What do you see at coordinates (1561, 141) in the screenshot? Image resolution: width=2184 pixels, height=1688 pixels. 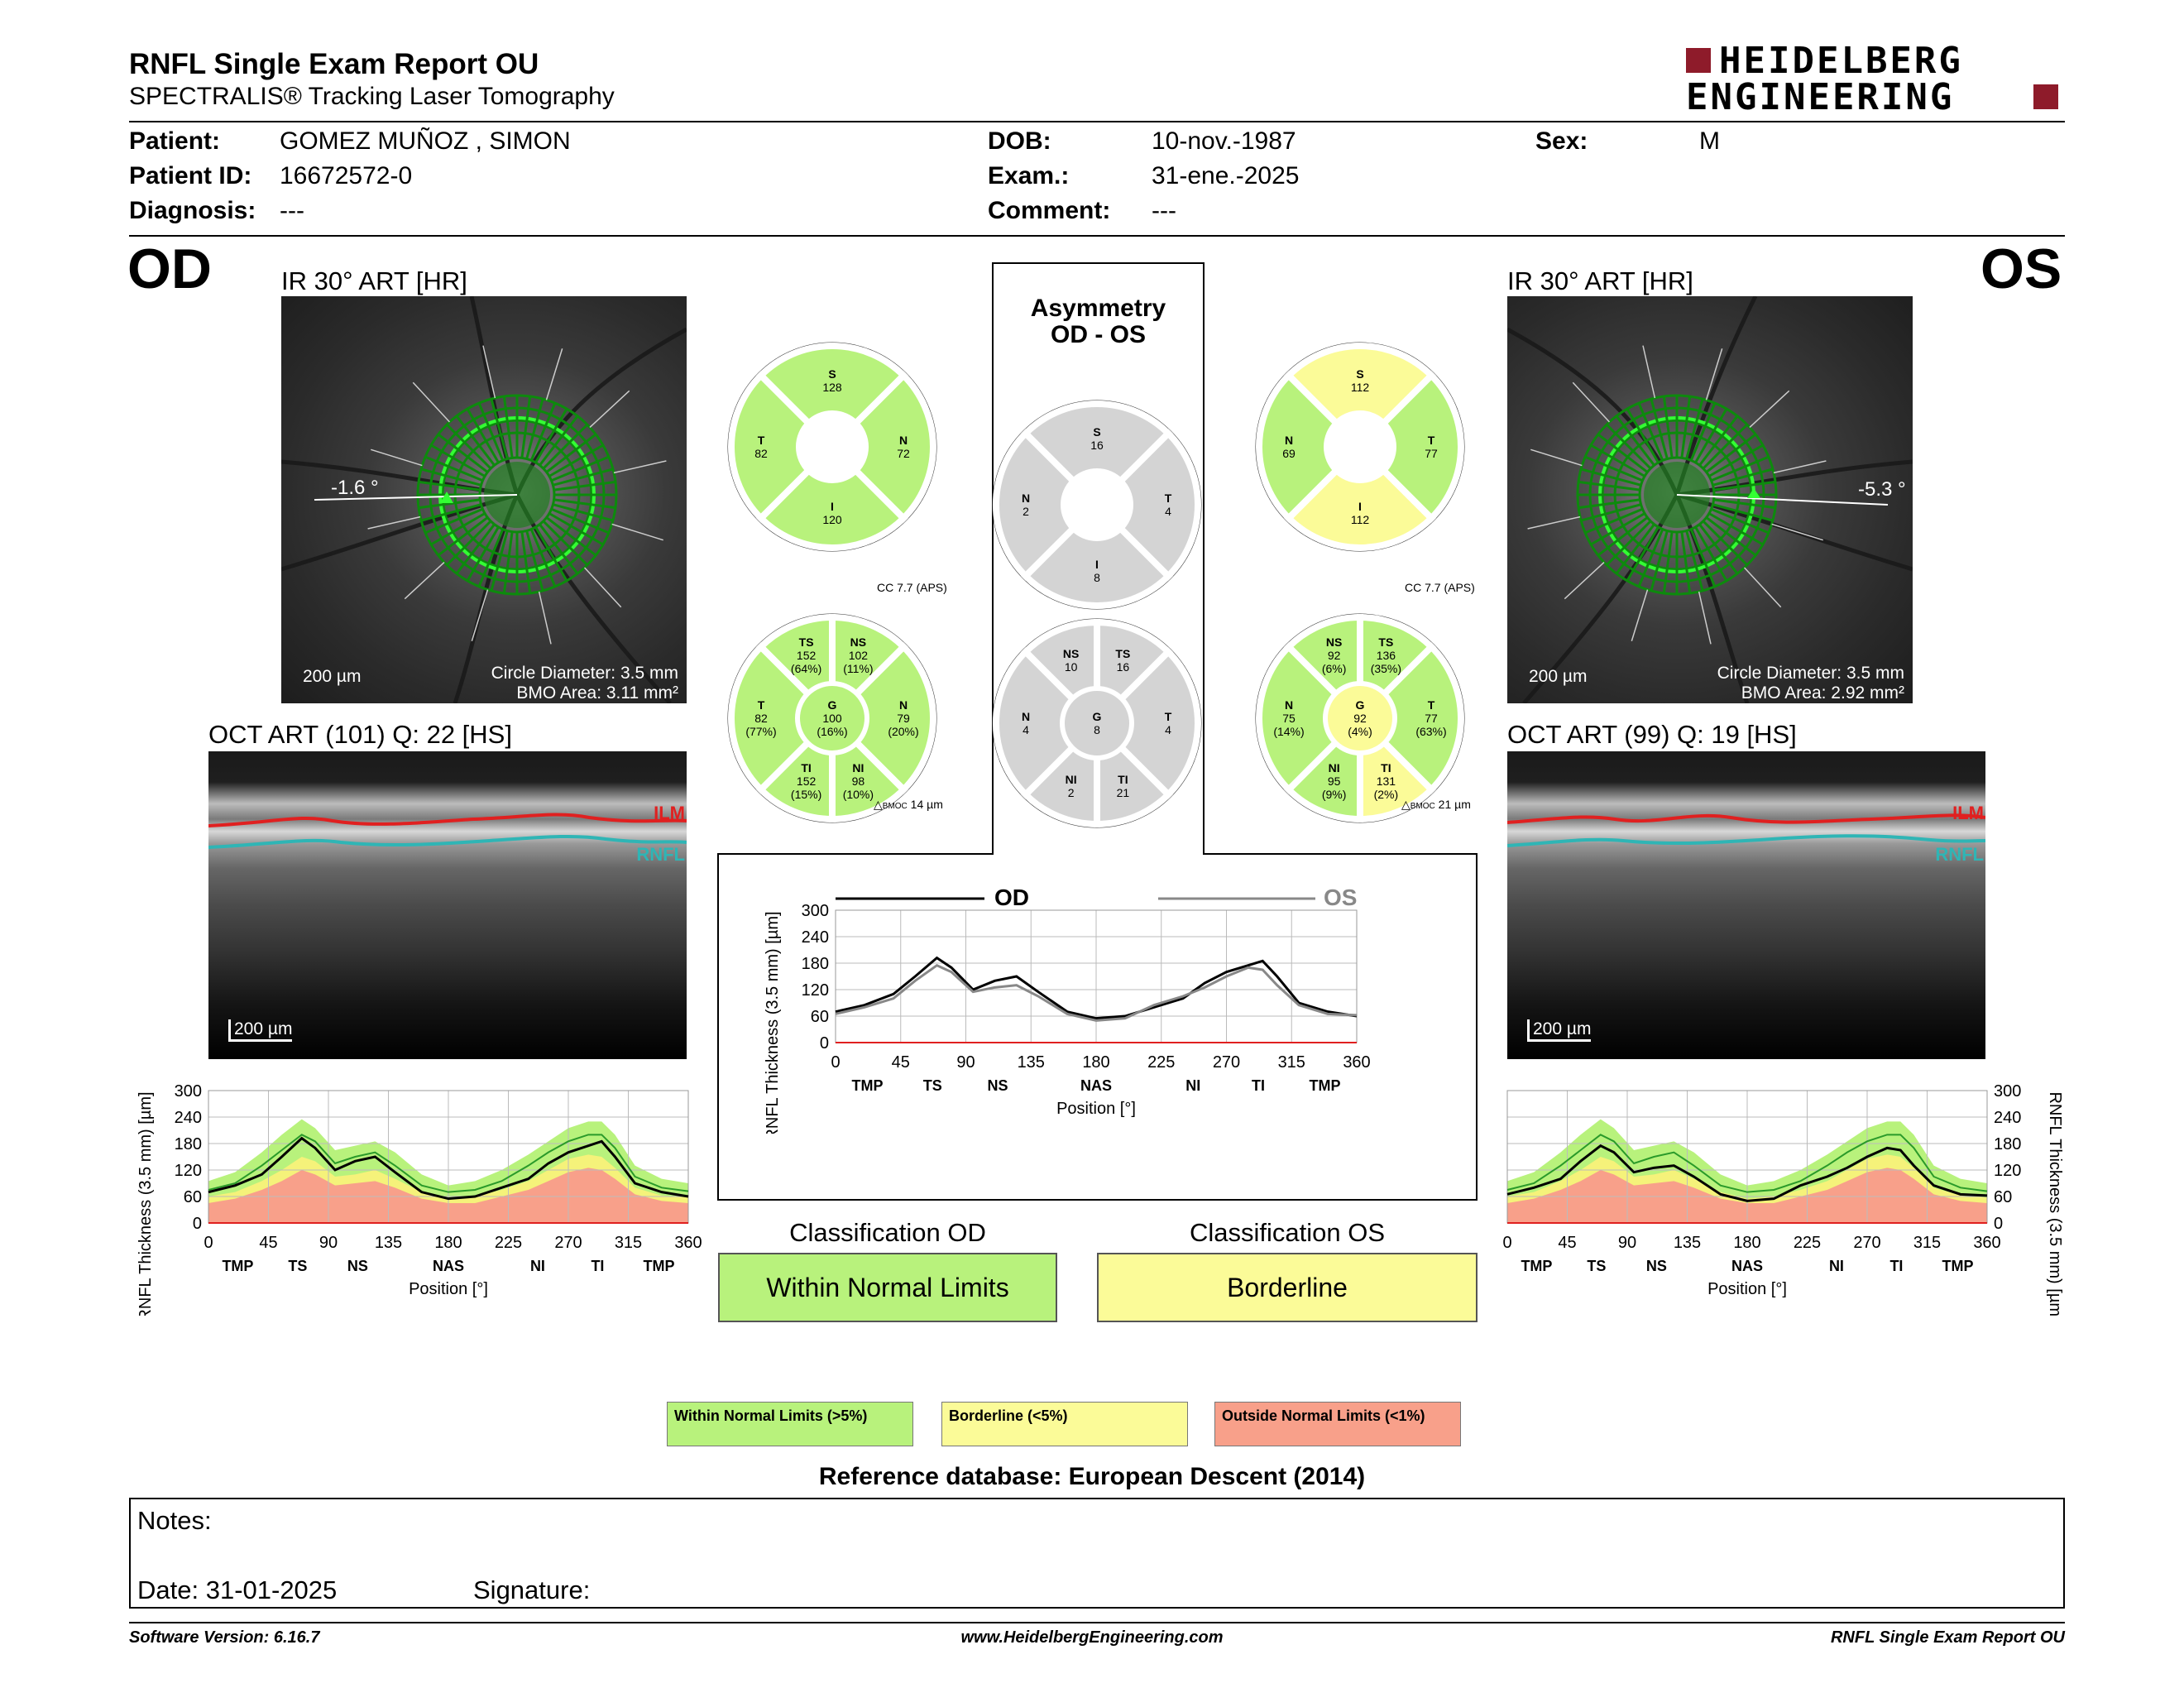 I see `sex-label: Sex:` at bounding box center [1561, 141].